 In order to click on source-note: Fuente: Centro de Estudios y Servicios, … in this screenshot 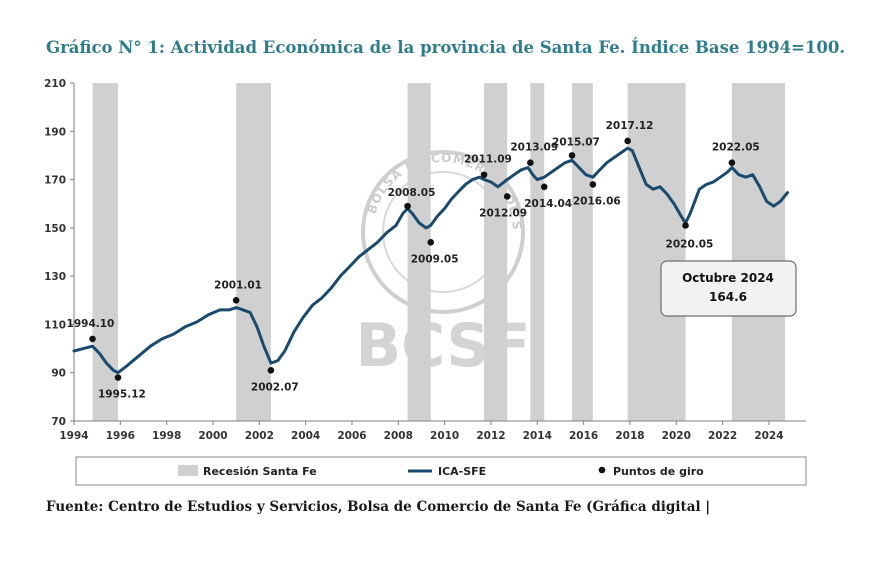, I will do `click(378, 507)`.